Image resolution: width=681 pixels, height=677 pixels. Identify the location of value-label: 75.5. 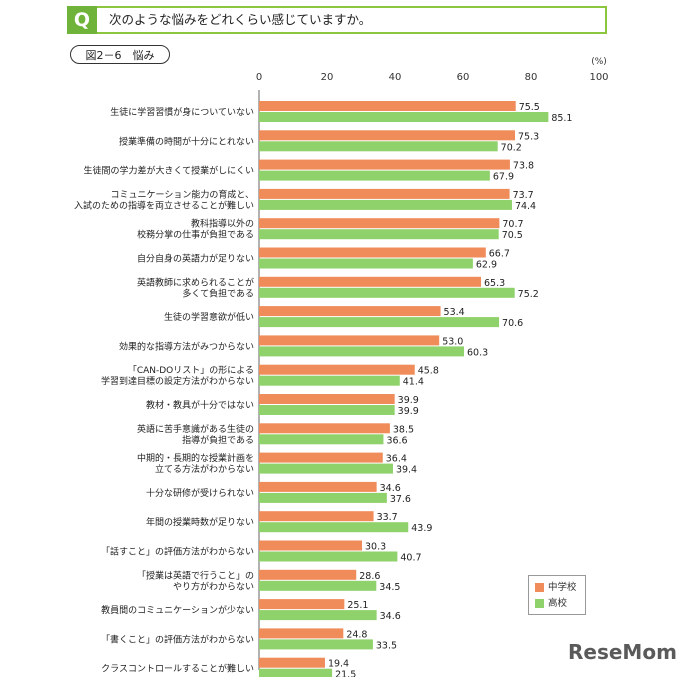
(529, 107).